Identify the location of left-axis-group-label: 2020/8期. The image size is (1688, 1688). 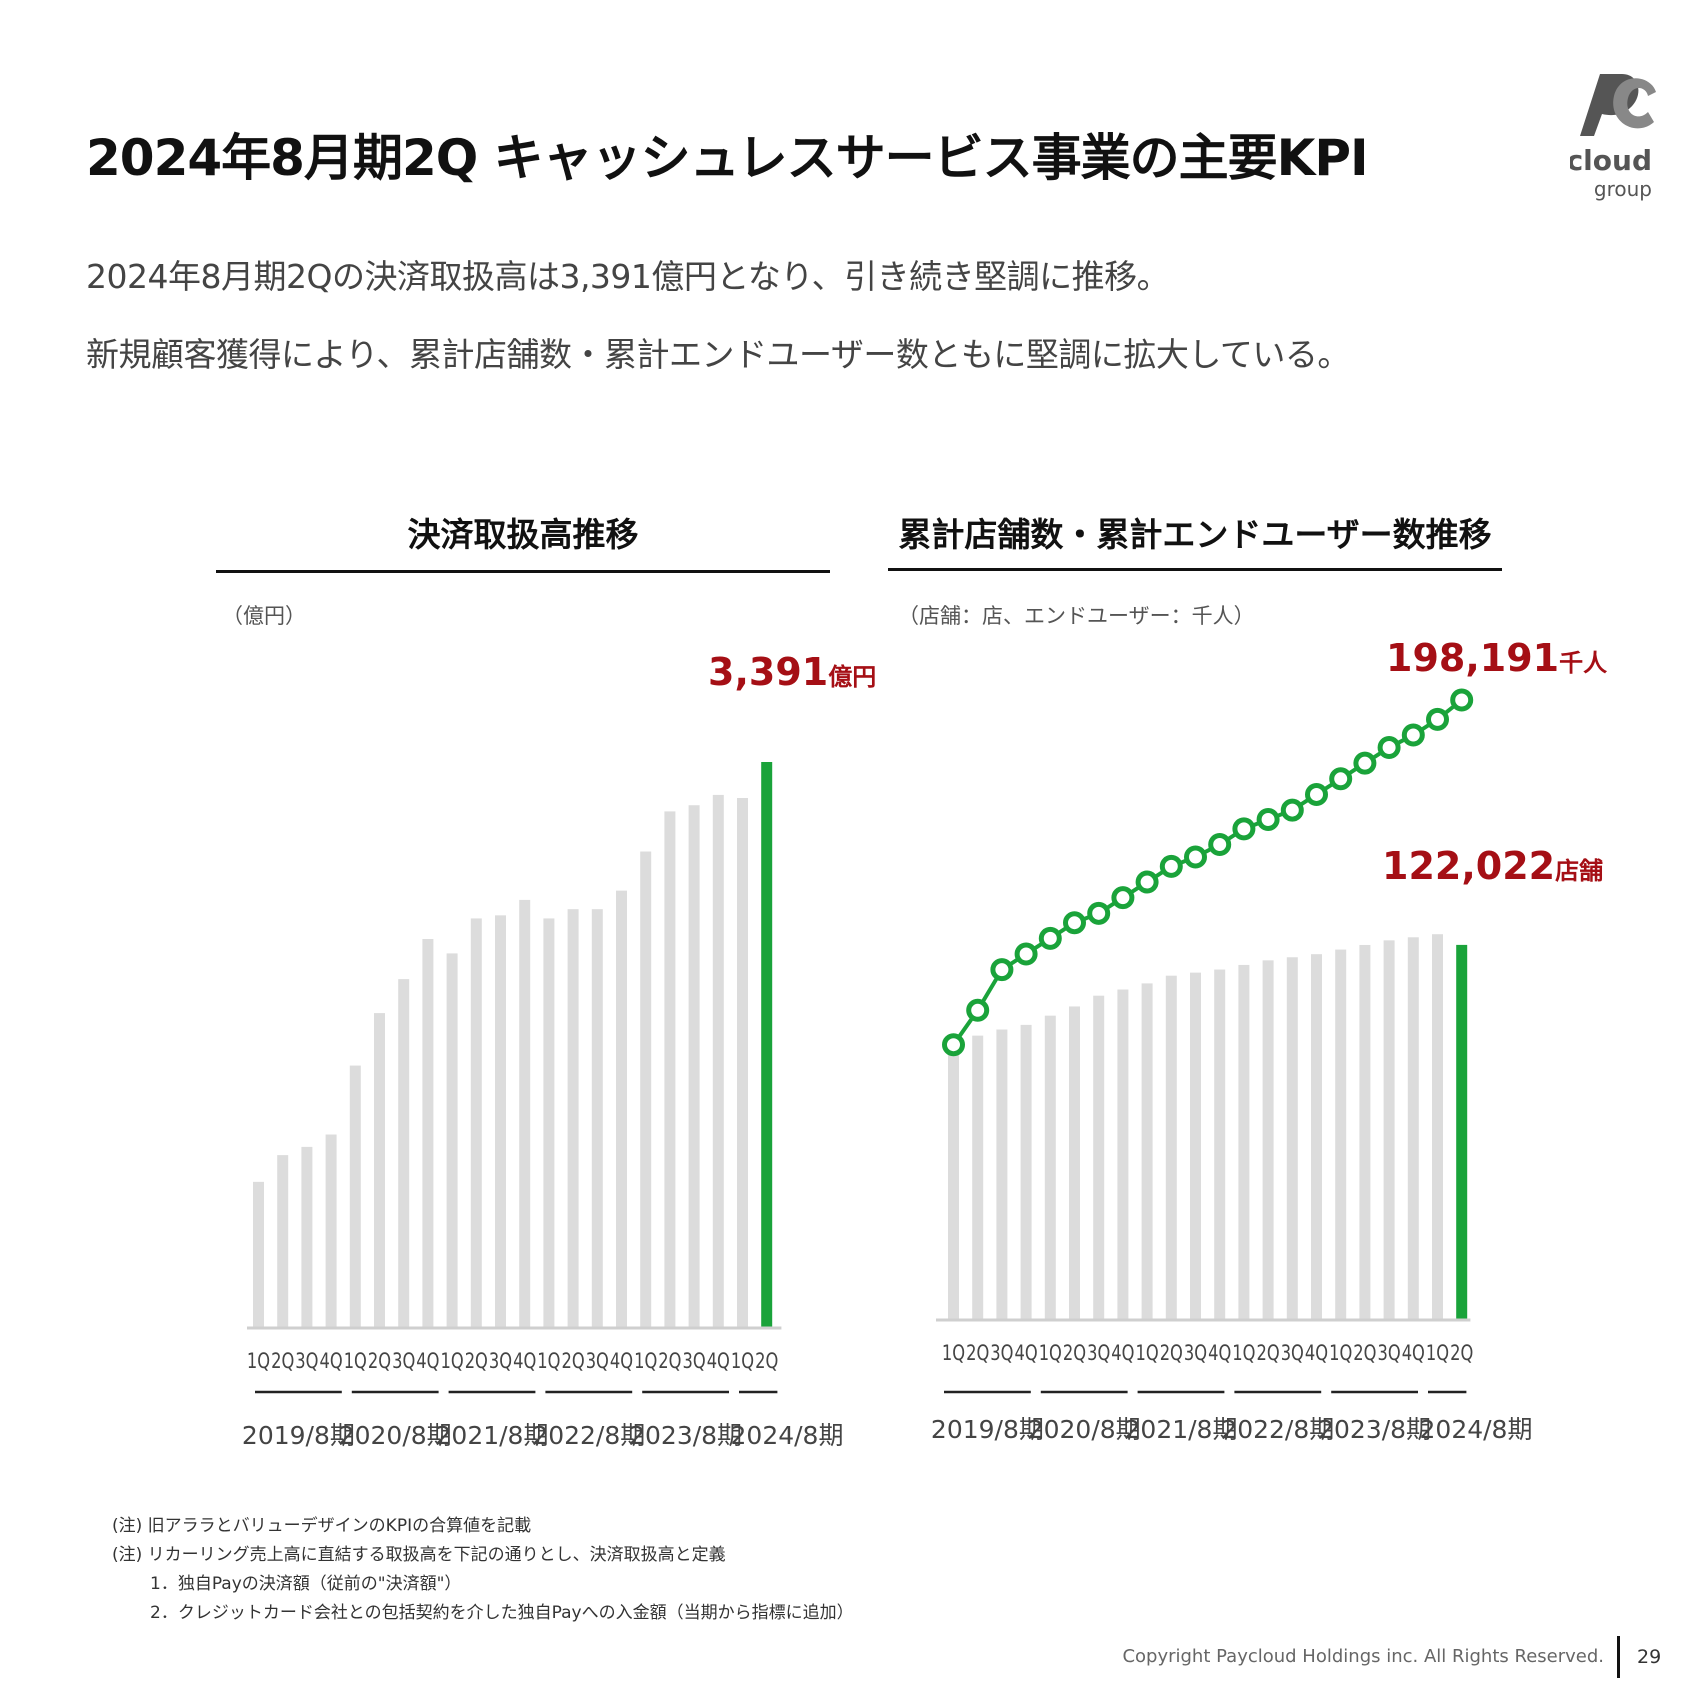
(395, 1435).